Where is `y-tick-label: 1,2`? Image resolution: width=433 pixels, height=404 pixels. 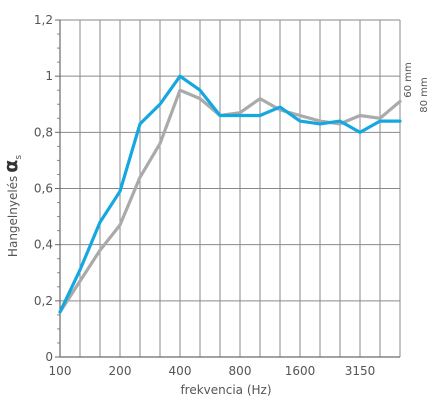 y-tick-label: 1,2 is located at coordinates (43, 20).